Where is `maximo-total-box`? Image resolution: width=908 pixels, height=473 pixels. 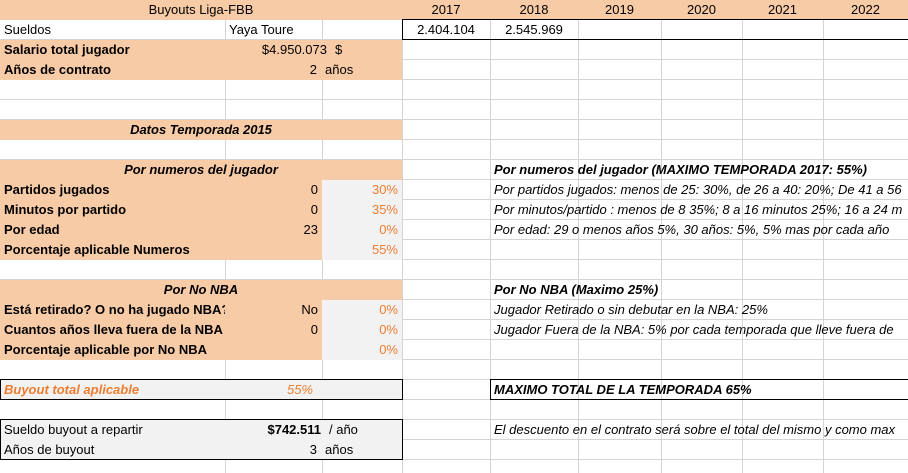
maximo-total-box is located at coordinates (699, 389).